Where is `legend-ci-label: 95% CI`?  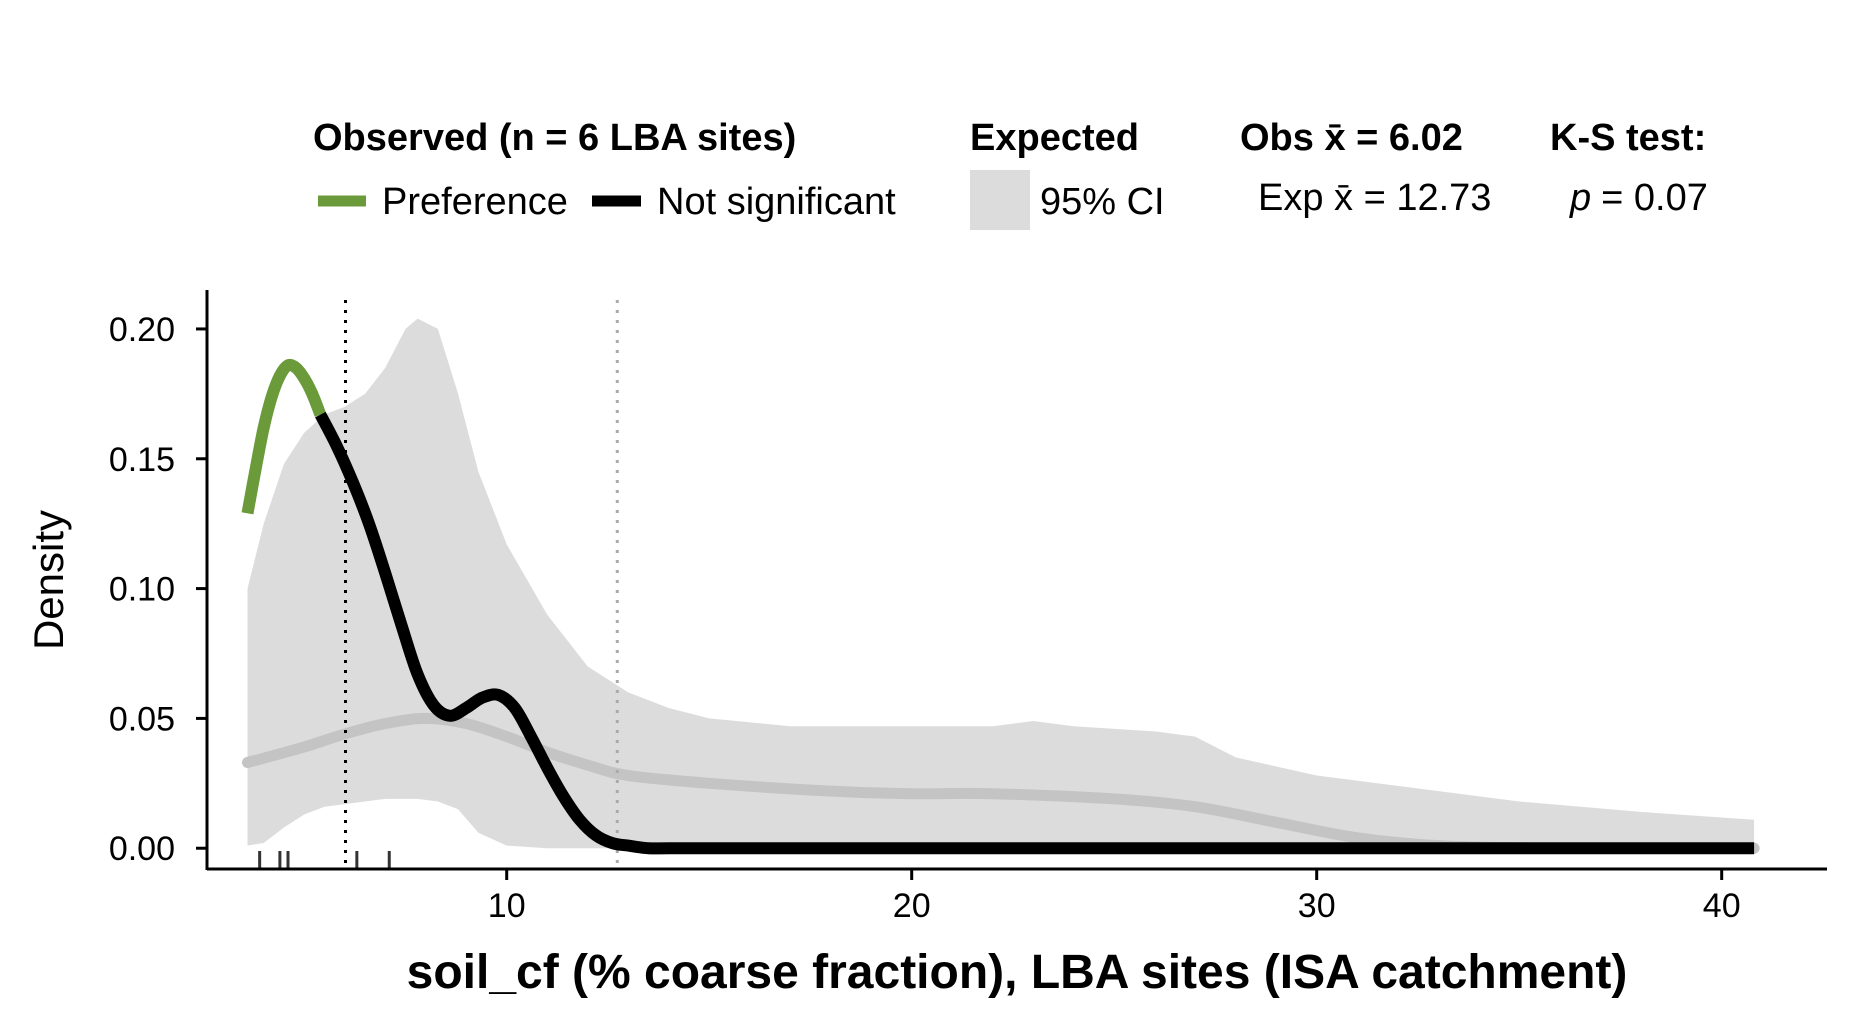
legend-ci-label: 95% CI is located at coordinates (1102, 202).